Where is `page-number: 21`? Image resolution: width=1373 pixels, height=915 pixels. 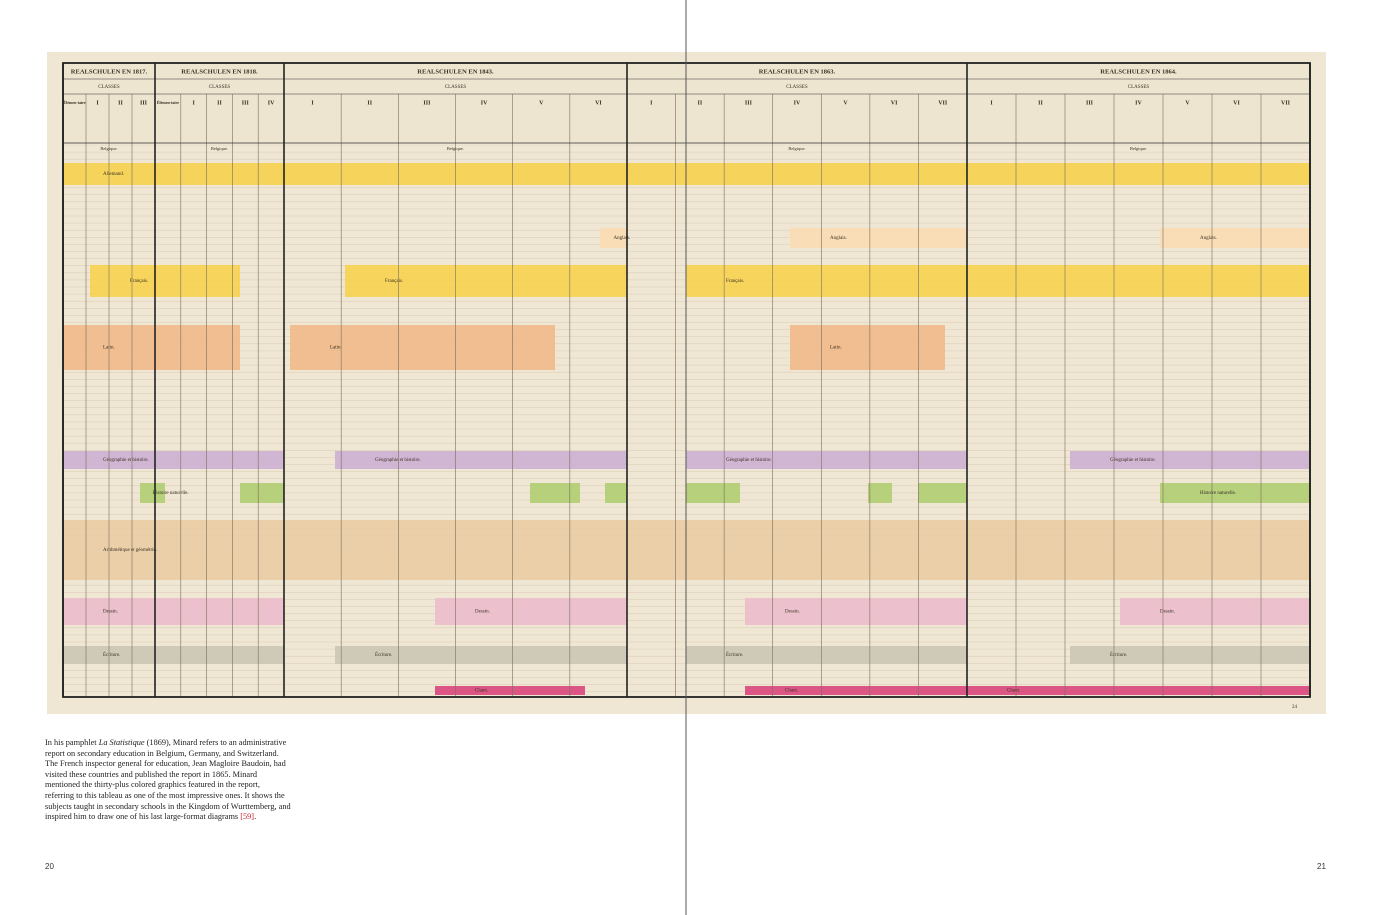
page-number: 21 is located at coordinates (1321, 866).